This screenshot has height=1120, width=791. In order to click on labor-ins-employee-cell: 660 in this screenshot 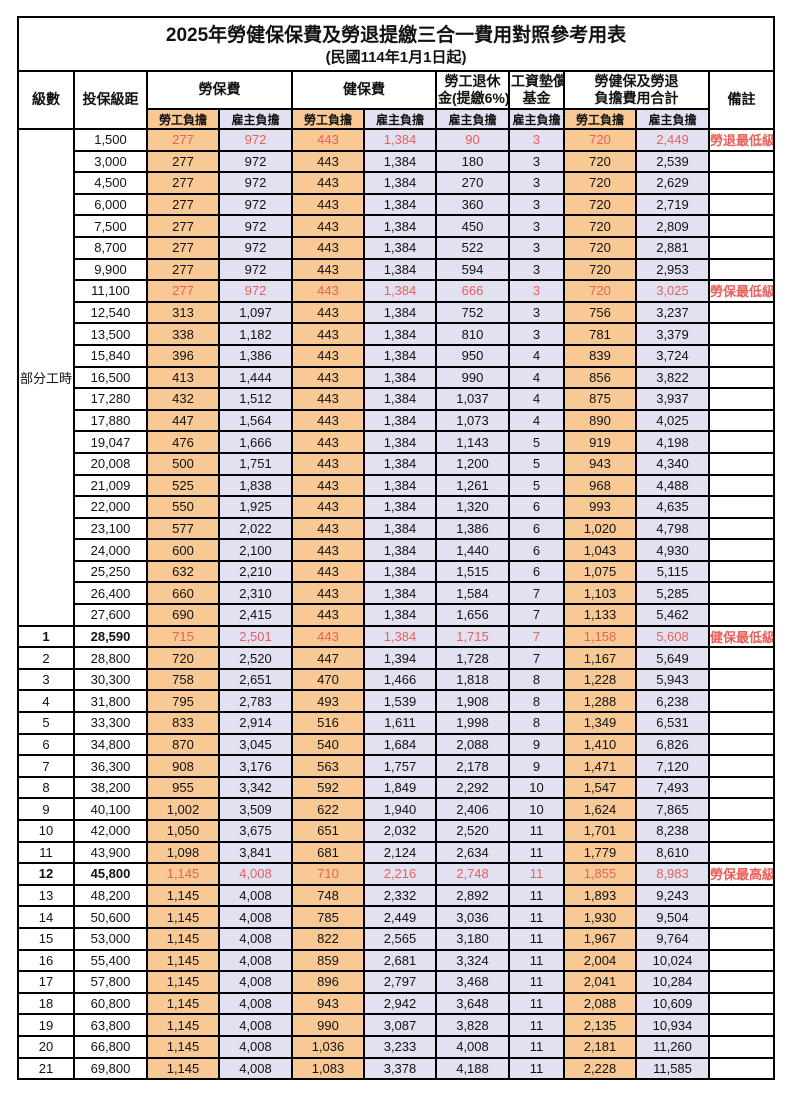, I will do `click(183, 593)`.